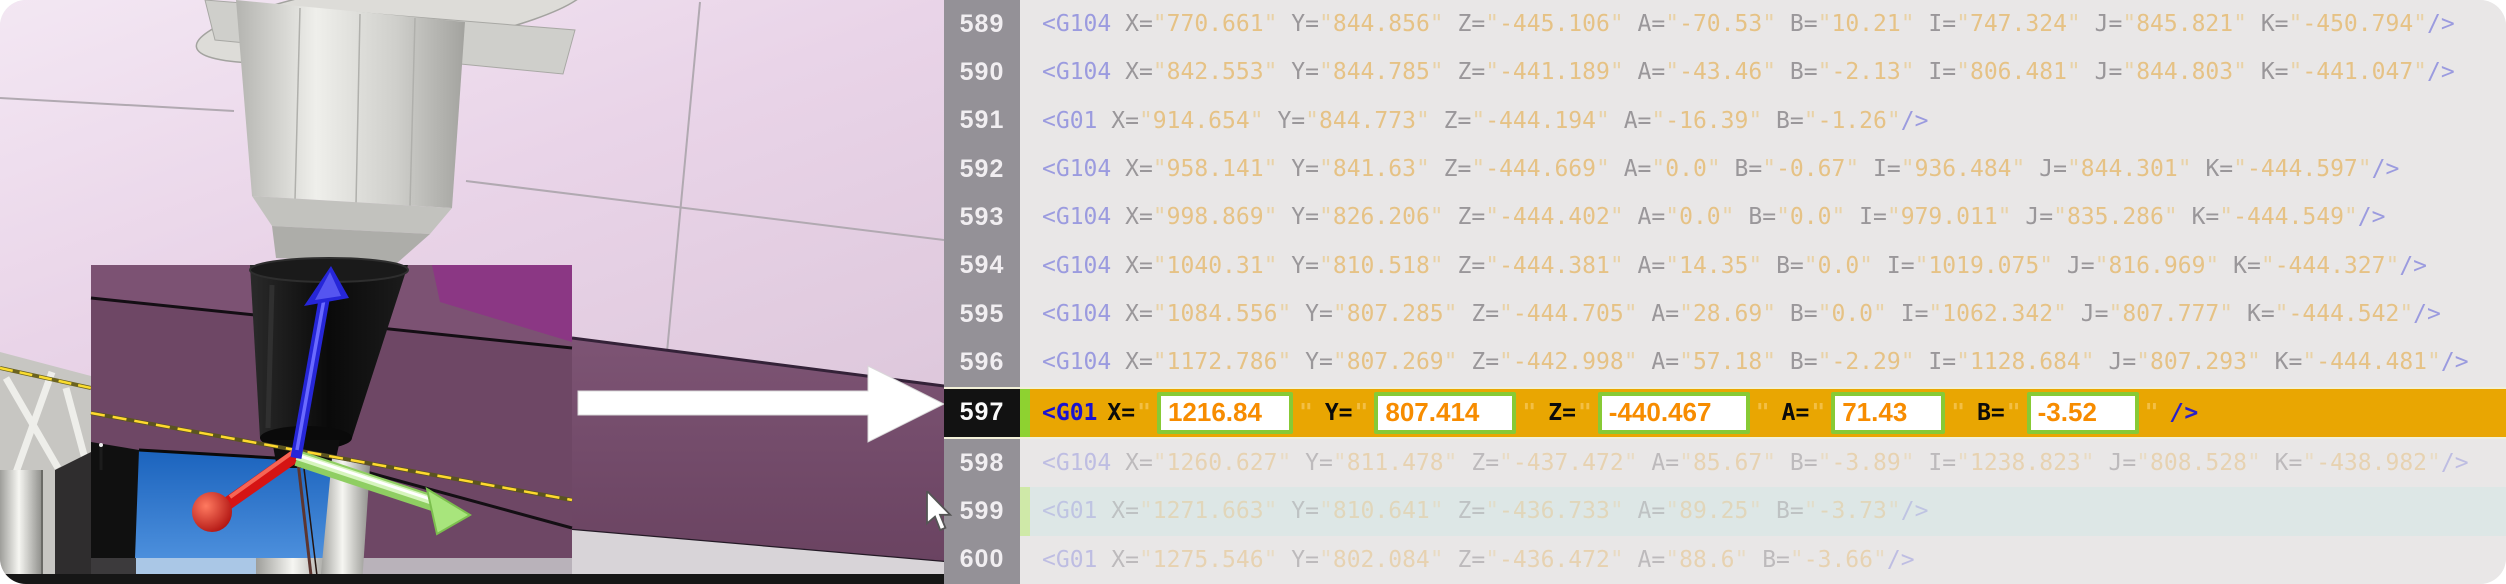  I want to click on z-value-input, so click(1673, 412).